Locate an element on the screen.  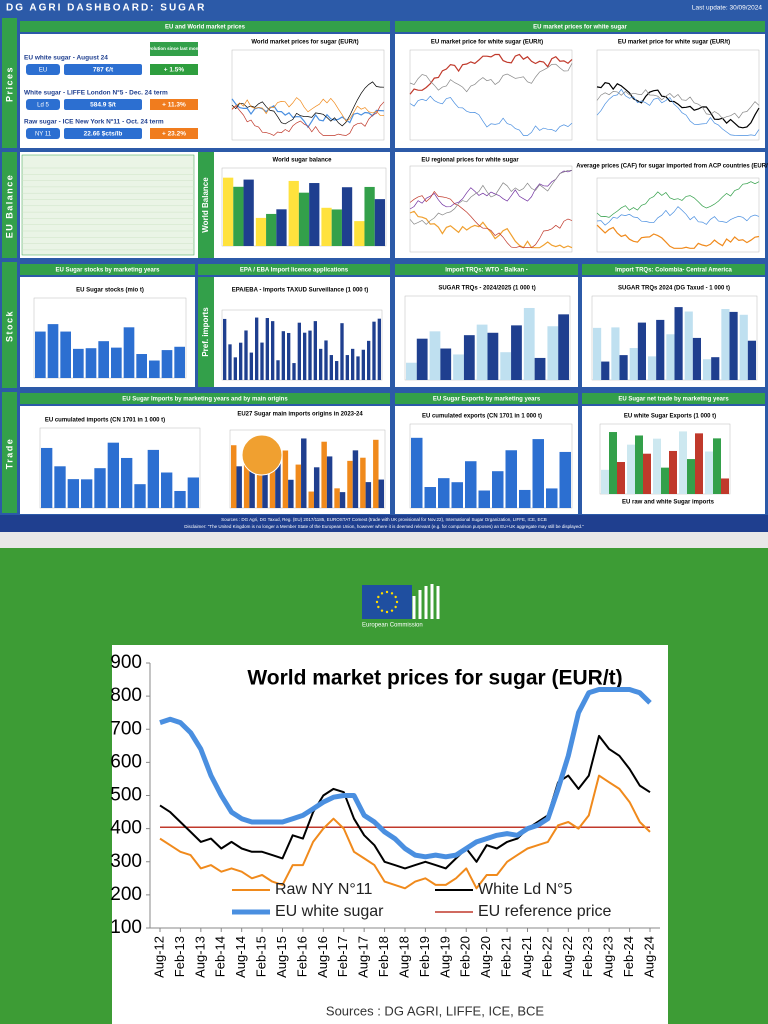
mini-plot-frame is located at coordinates (307, 469).